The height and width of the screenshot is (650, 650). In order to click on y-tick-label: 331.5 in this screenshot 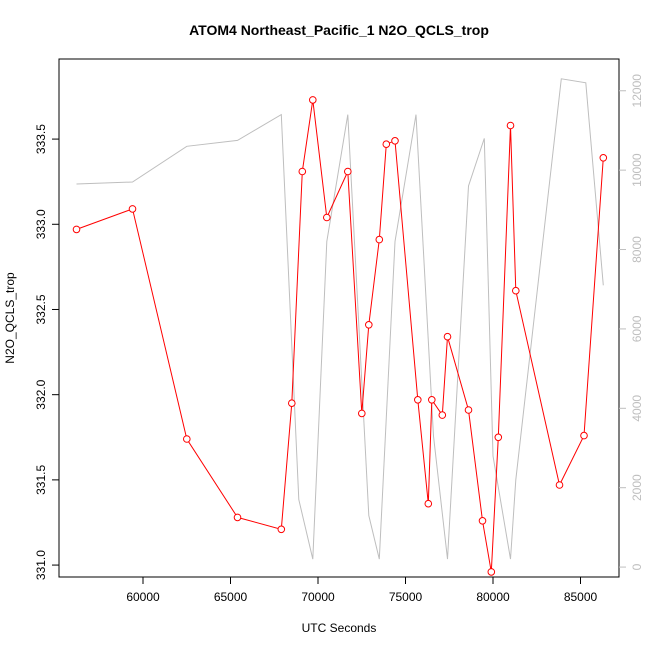, I will do `click(41, 480)`.